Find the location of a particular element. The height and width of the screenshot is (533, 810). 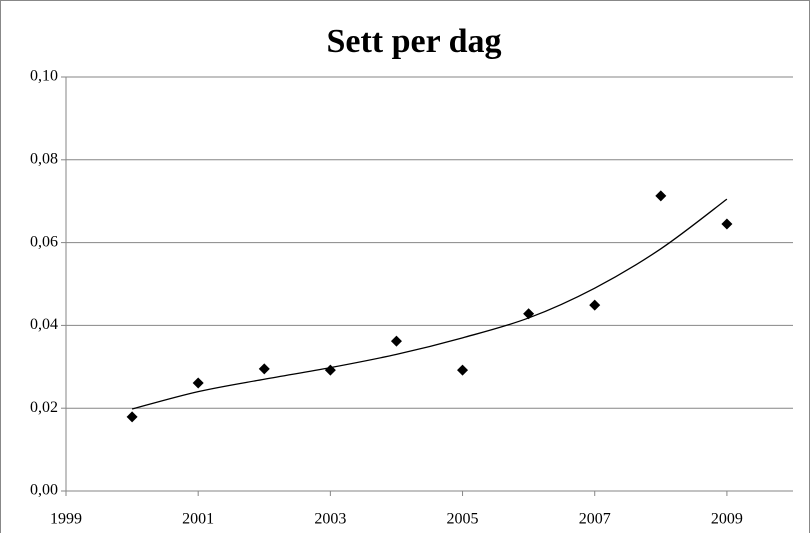

x-tick-label: 2007 is located at coordinates (595, 519).